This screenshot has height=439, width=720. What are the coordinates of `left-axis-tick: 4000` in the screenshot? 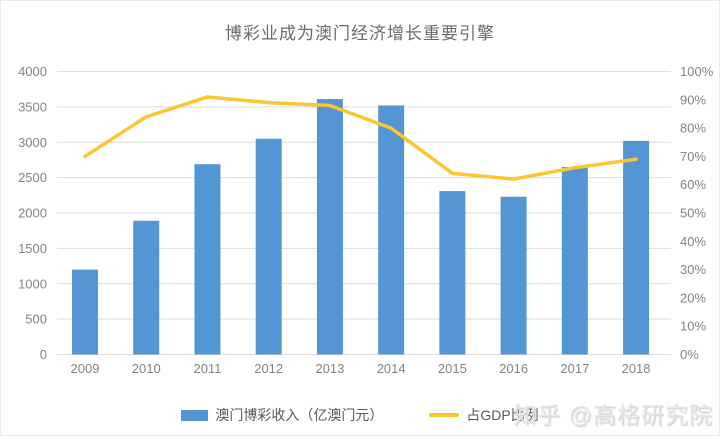 It's located at (32, 71).